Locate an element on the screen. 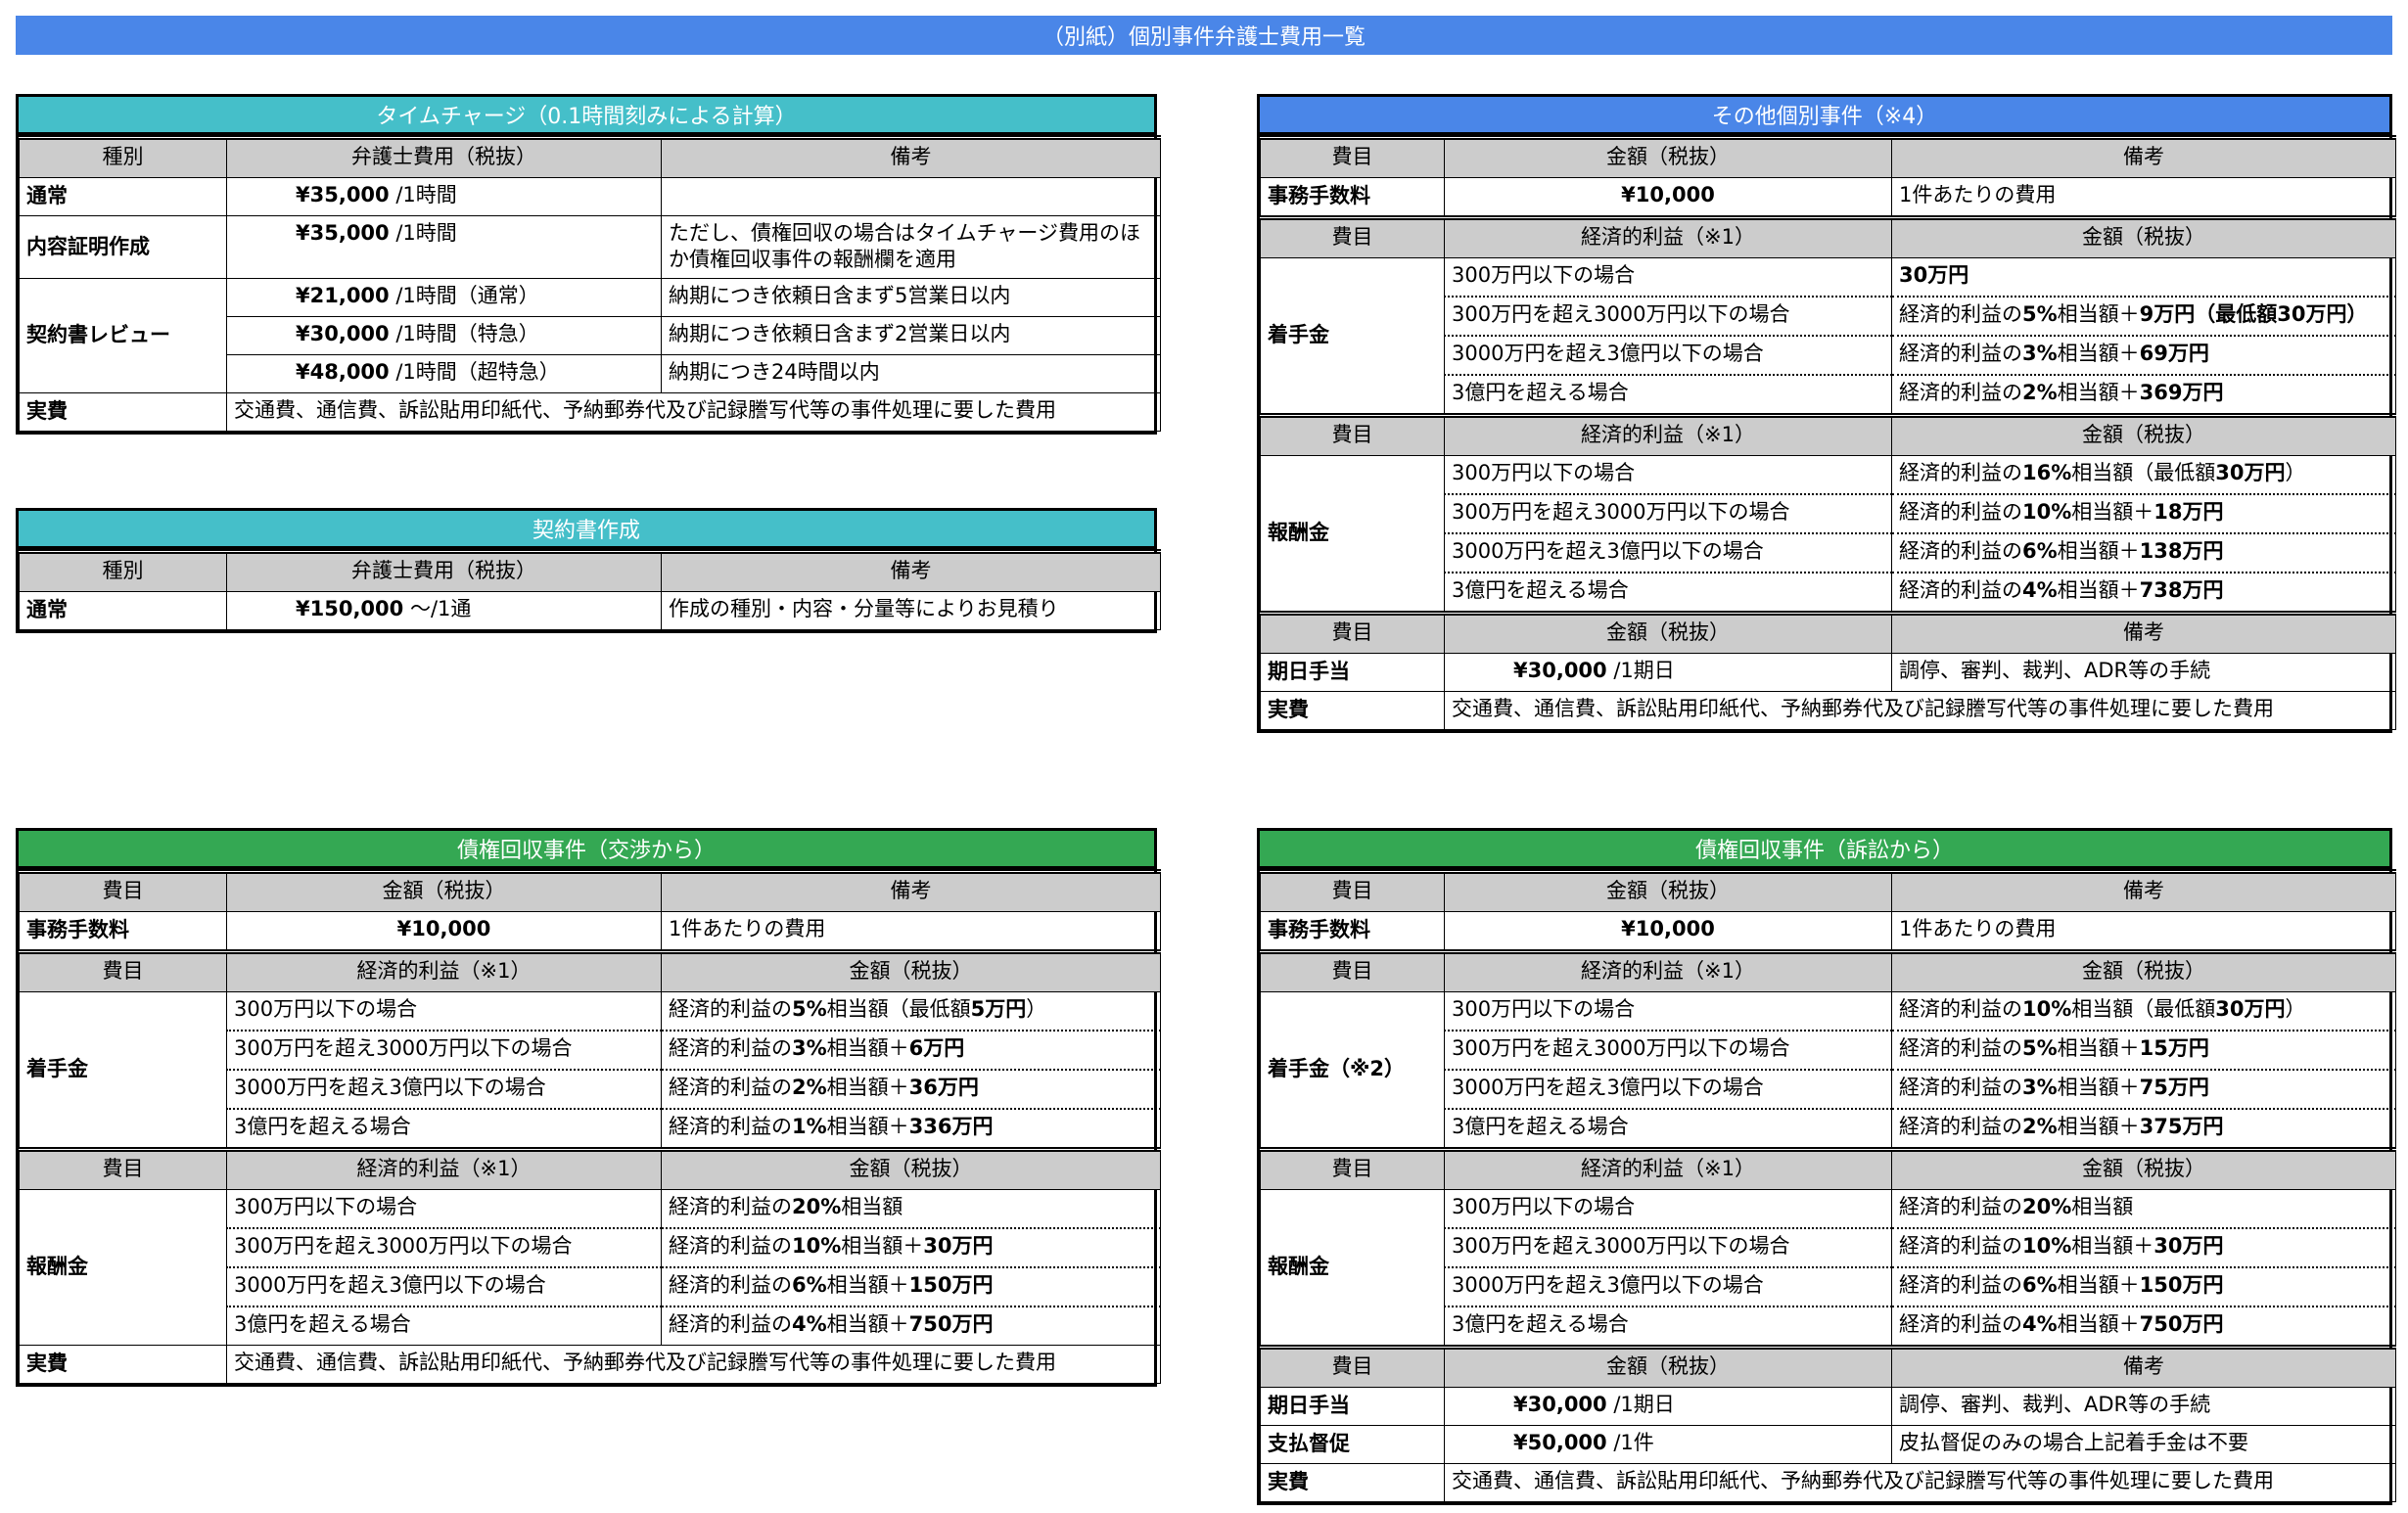  column-header: 種別 is located at coordinates (123, 156).